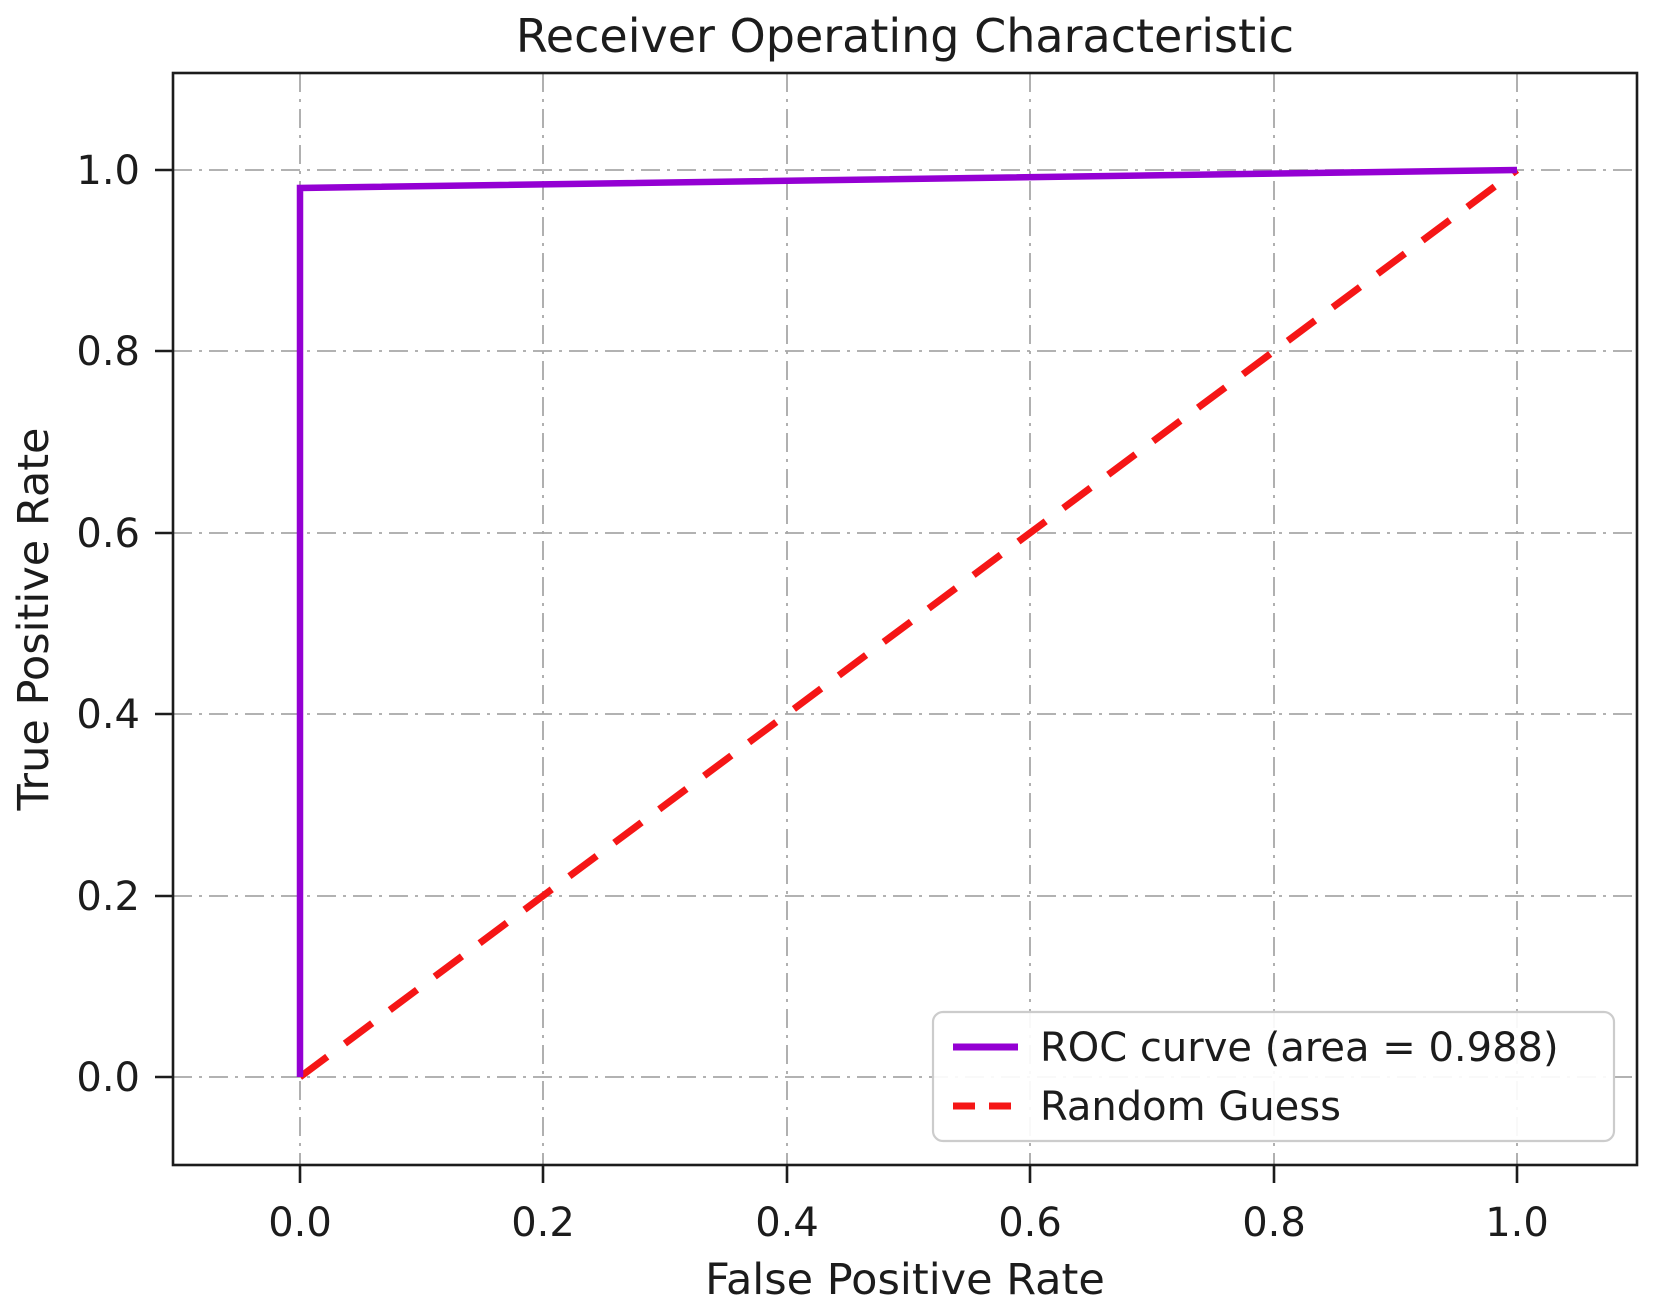  I want to click on x-ticks, so click(908, 1174).